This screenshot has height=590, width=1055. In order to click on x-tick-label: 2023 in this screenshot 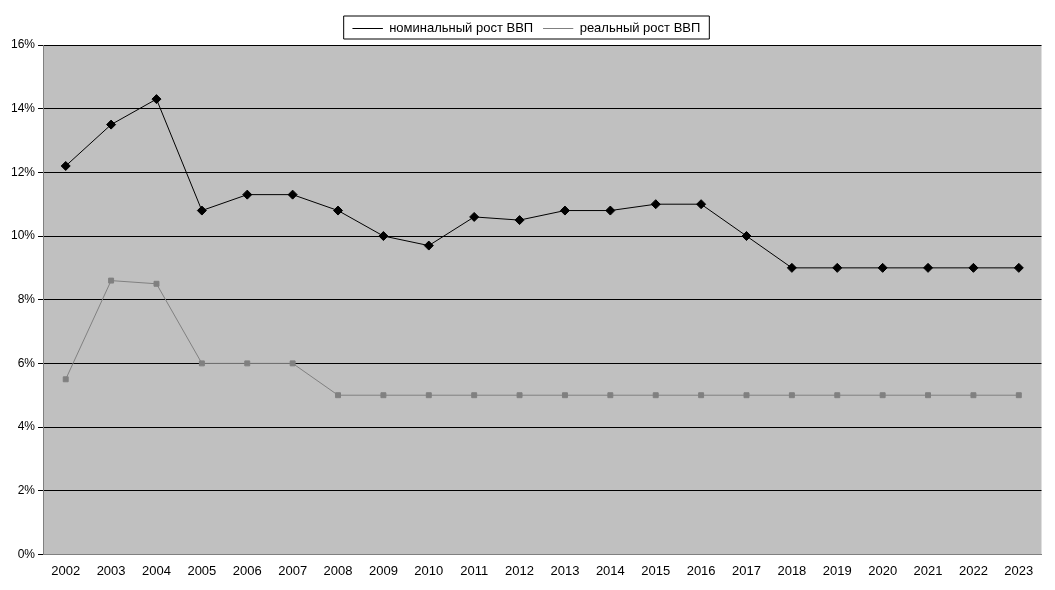, I will do `click(1019, 570)`.